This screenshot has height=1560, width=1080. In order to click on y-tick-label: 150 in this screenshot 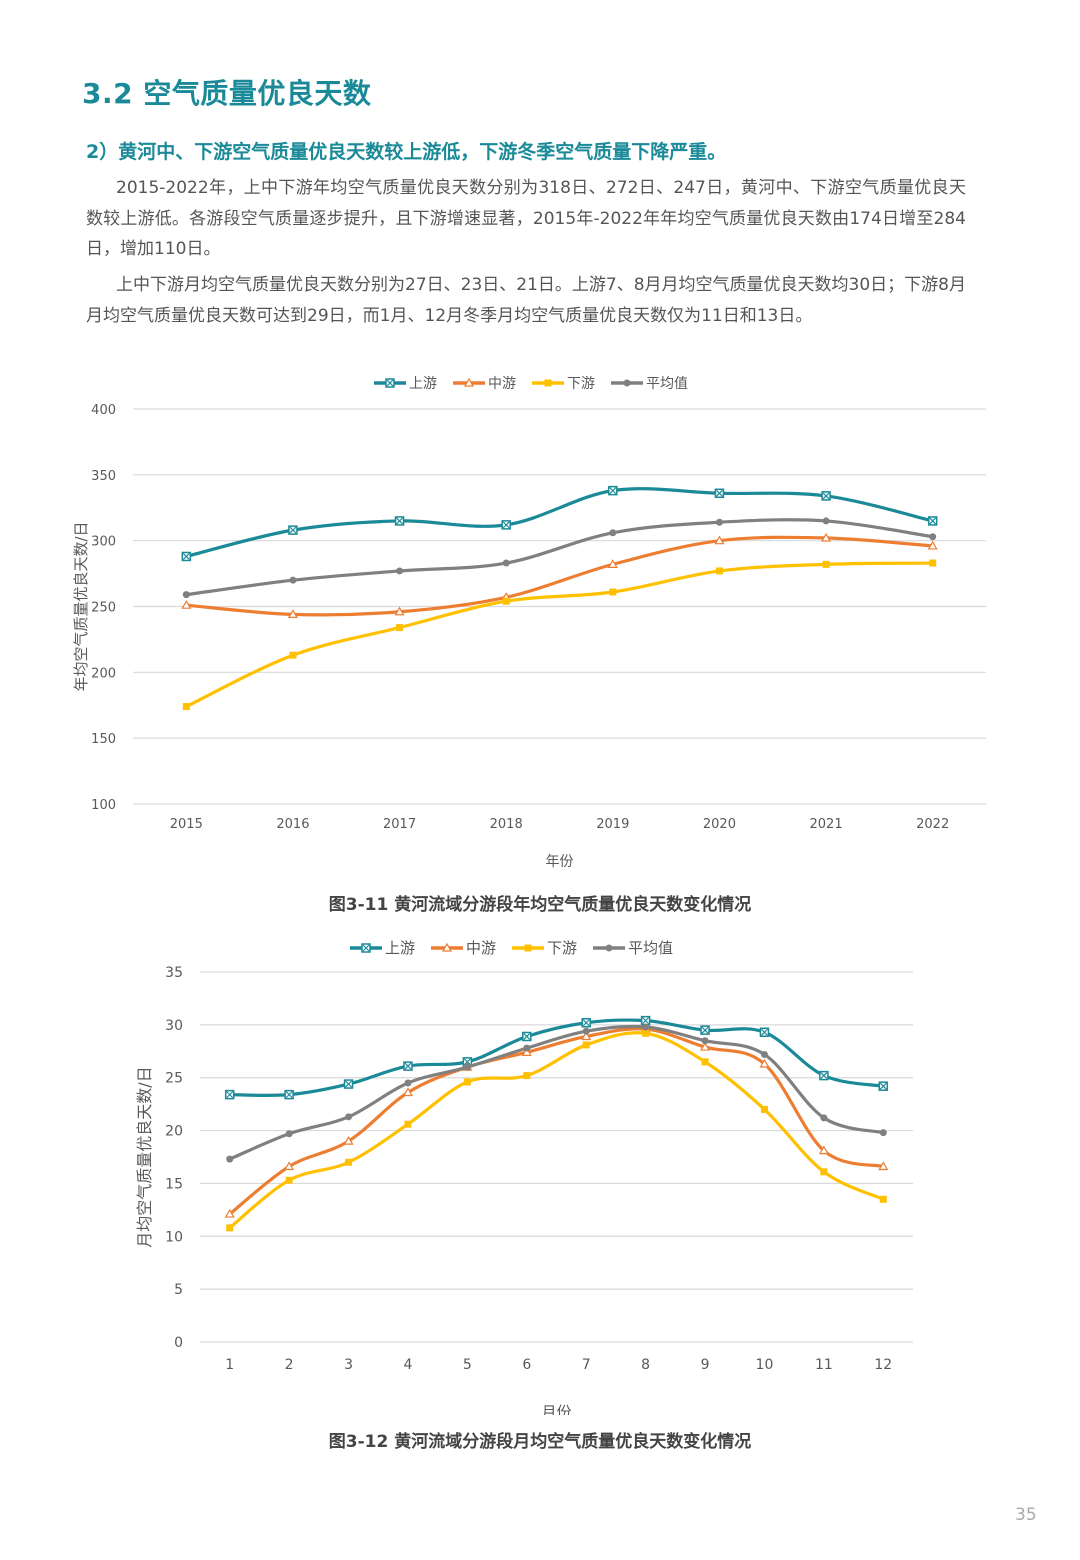, I will do `click(103, 739)`.